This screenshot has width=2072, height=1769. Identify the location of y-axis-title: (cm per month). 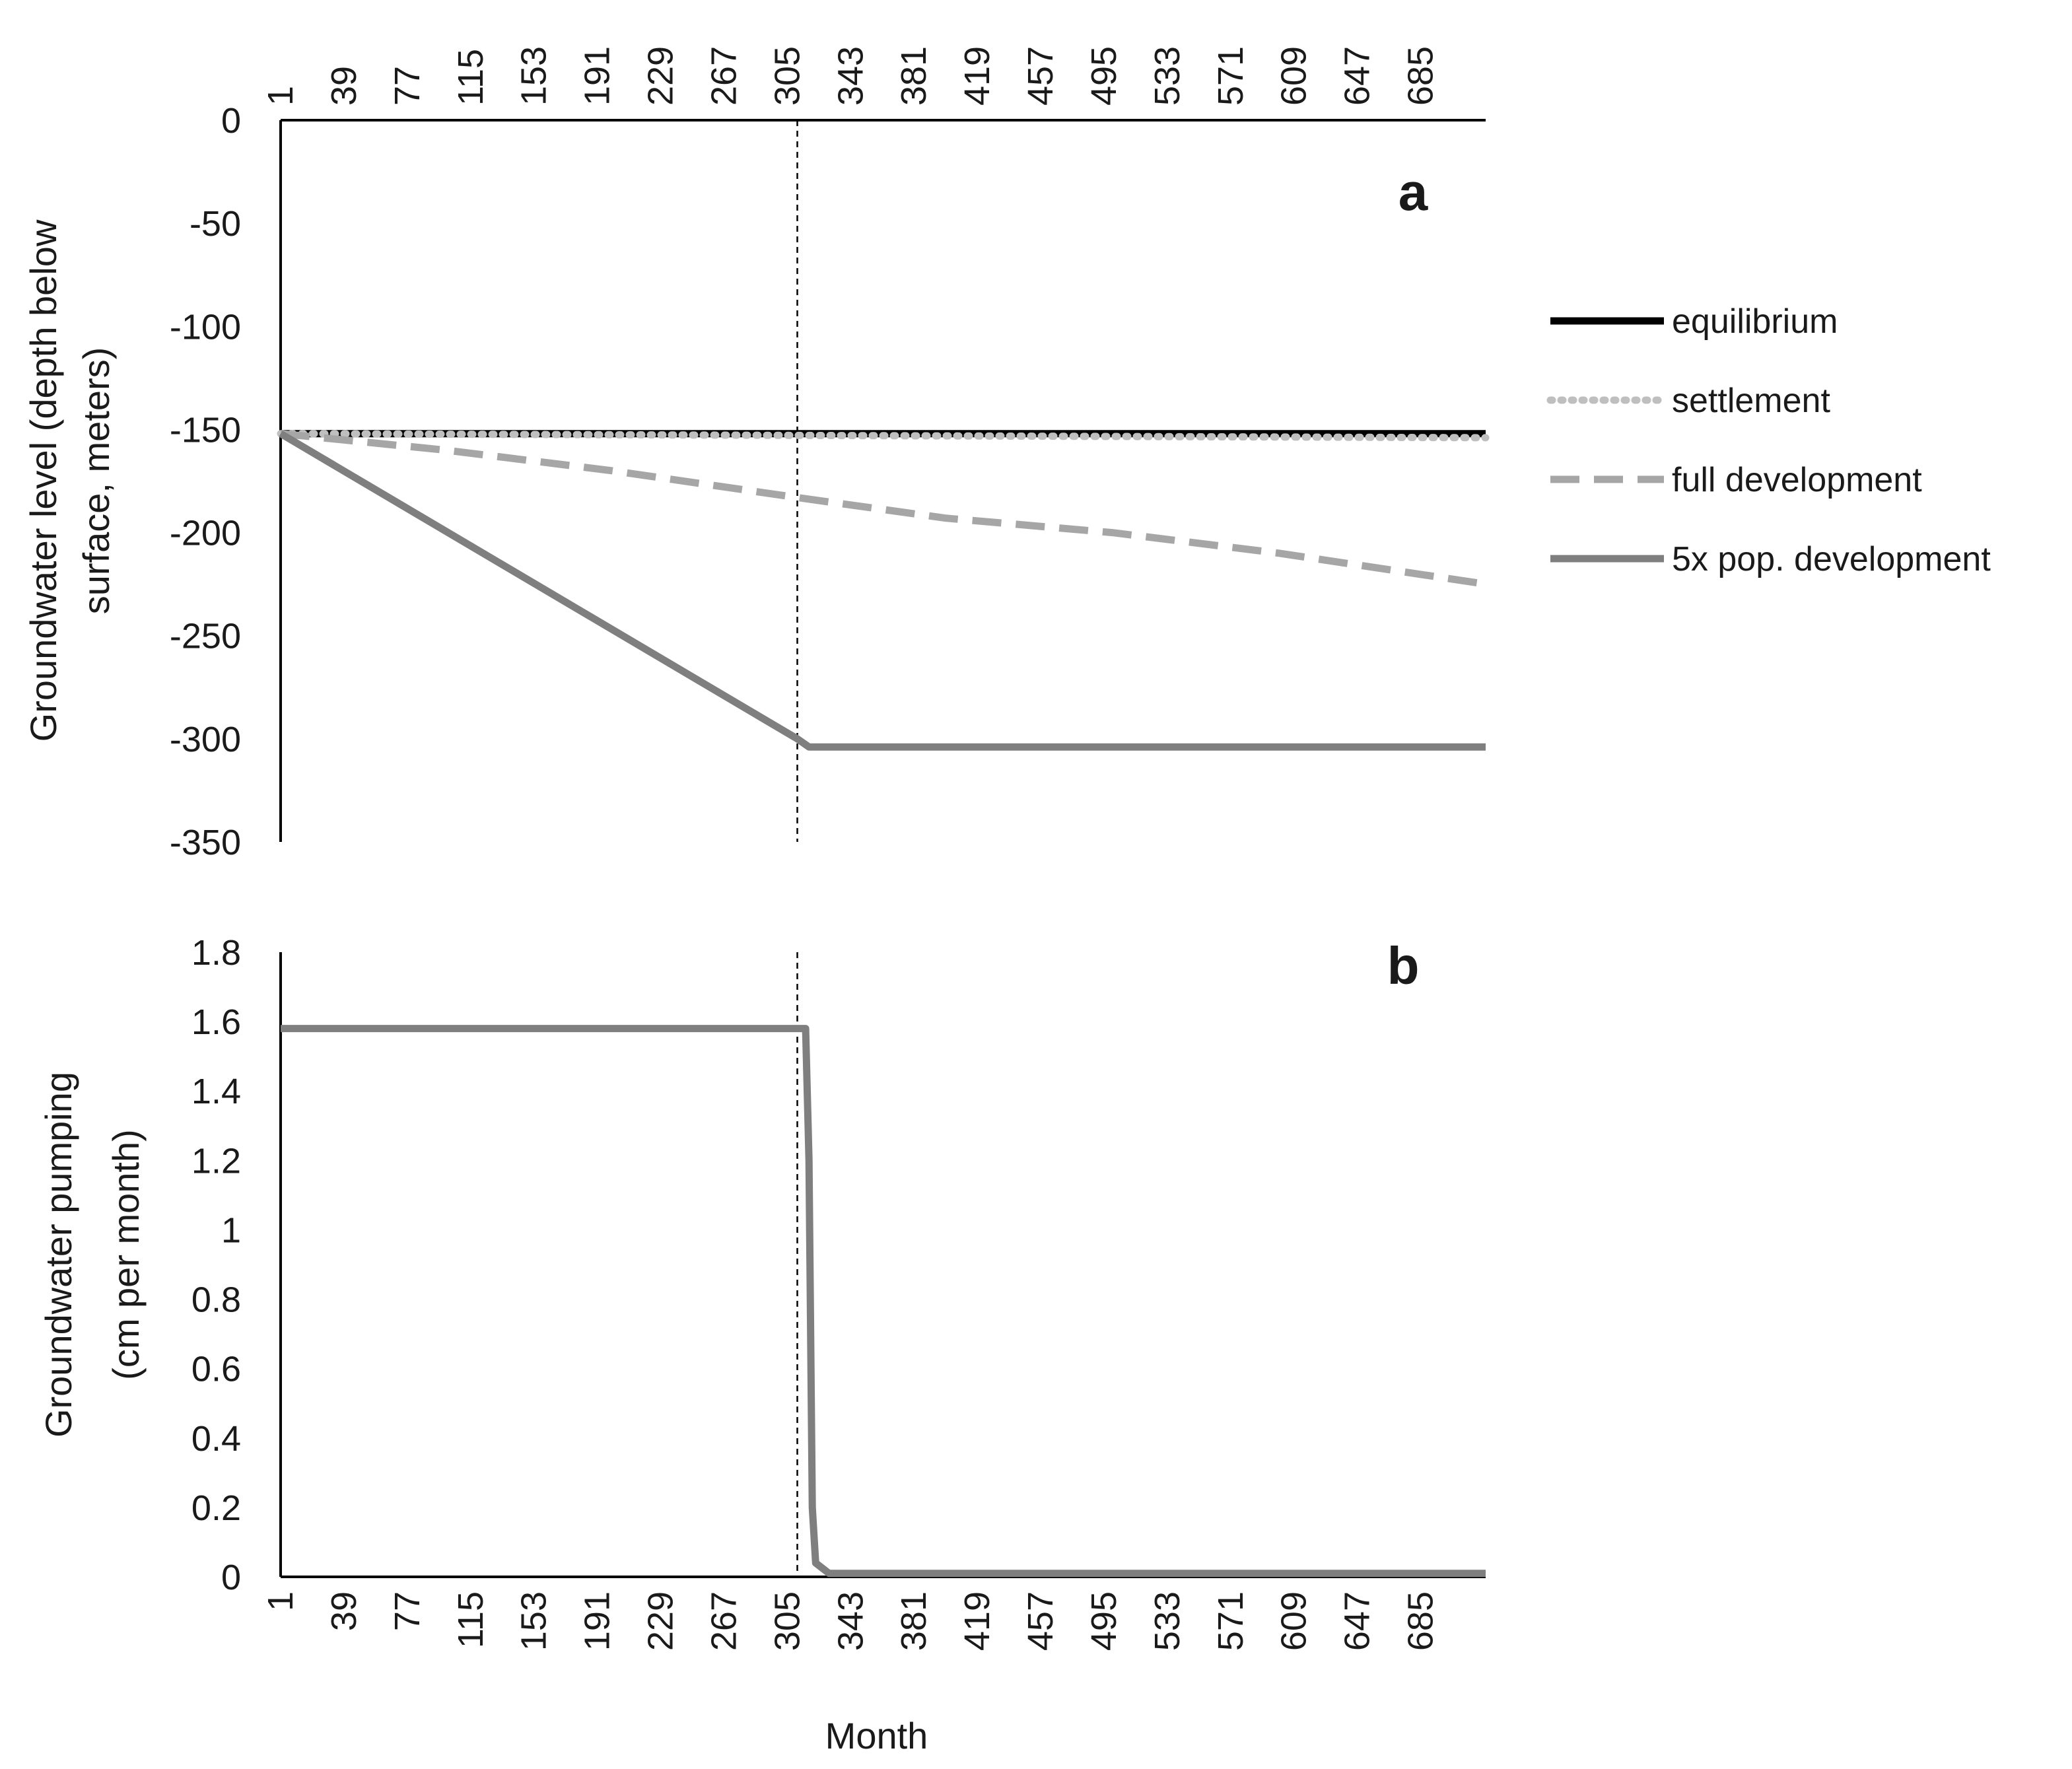
(126, 1254).